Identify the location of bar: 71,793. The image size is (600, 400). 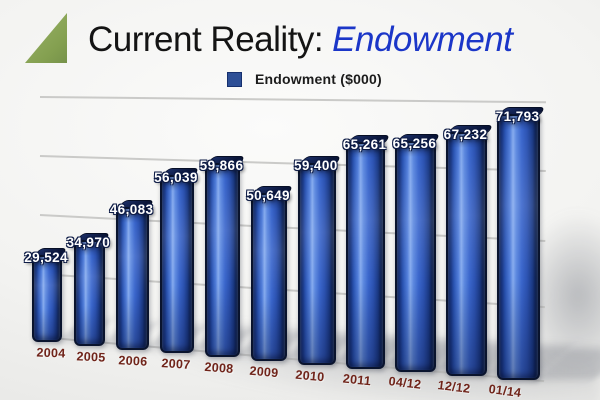
(521, 243).